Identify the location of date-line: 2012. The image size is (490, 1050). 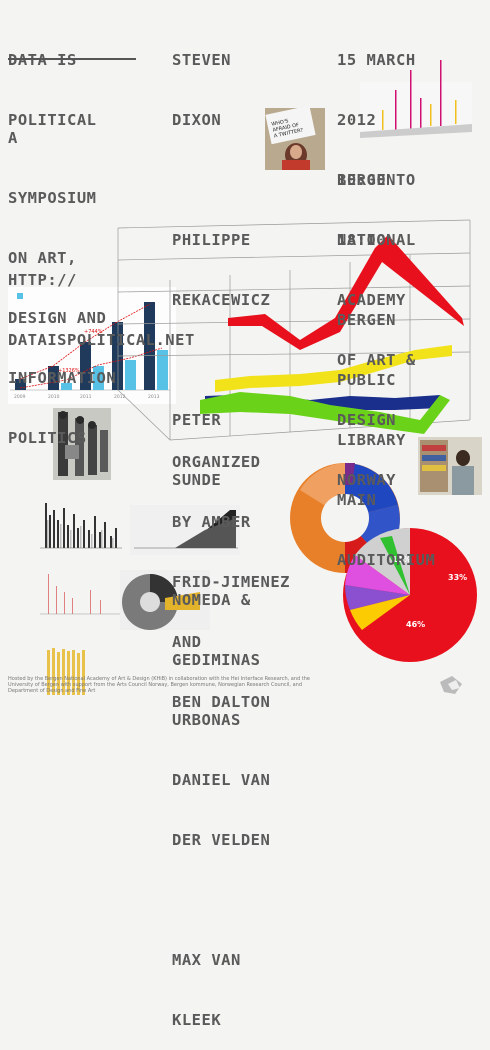
(357, 120).